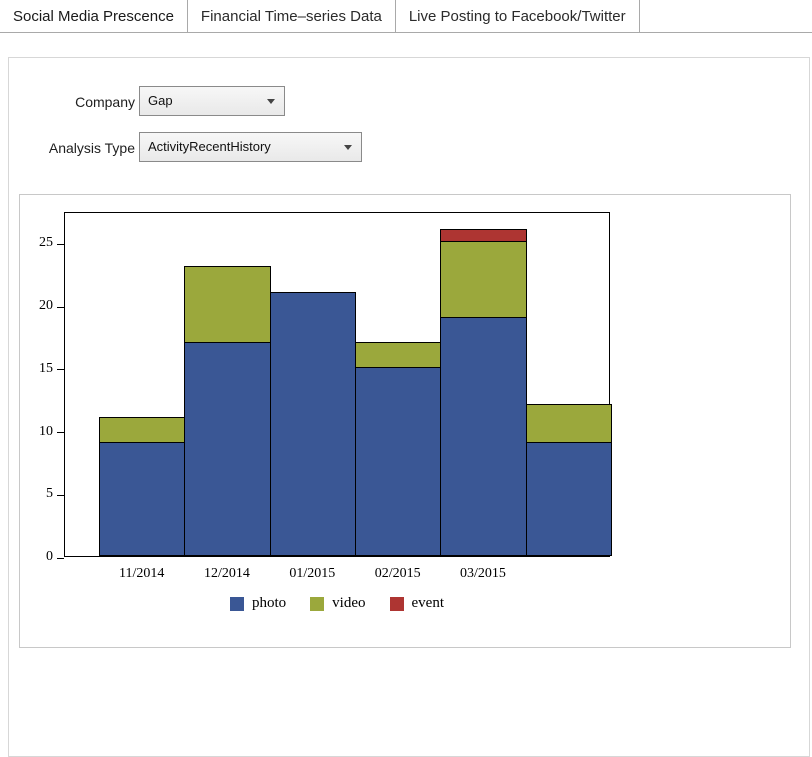 This screenshot has height=757, width=812. What do you see at coordinates (141, 573) in the screenshot?
I see `x-axis-label: 11/2014` at bounding box center [141, 573].